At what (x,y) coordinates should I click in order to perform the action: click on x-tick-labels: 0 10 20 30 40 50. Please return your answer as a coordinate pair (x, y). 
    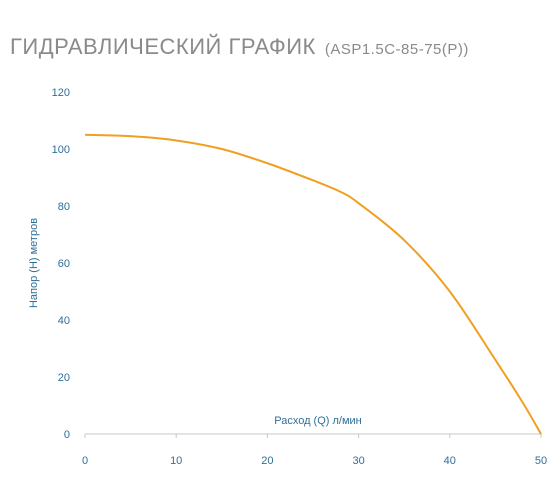
    Looking at the image, I should click on (314, 450).